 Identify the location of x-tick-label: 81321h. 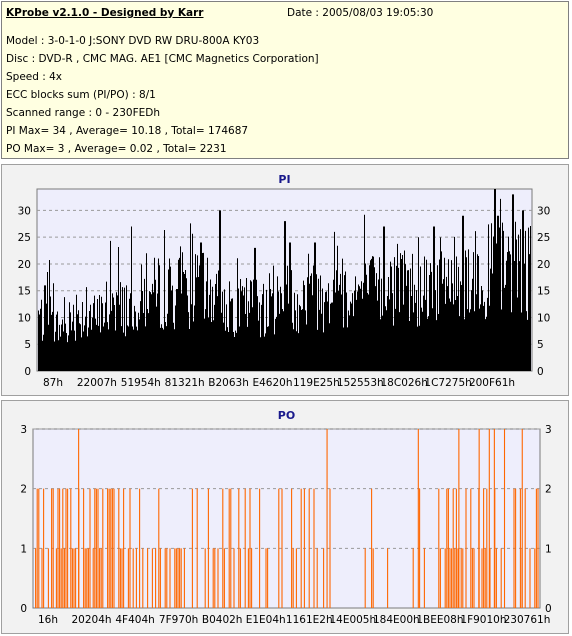
(185, 383).